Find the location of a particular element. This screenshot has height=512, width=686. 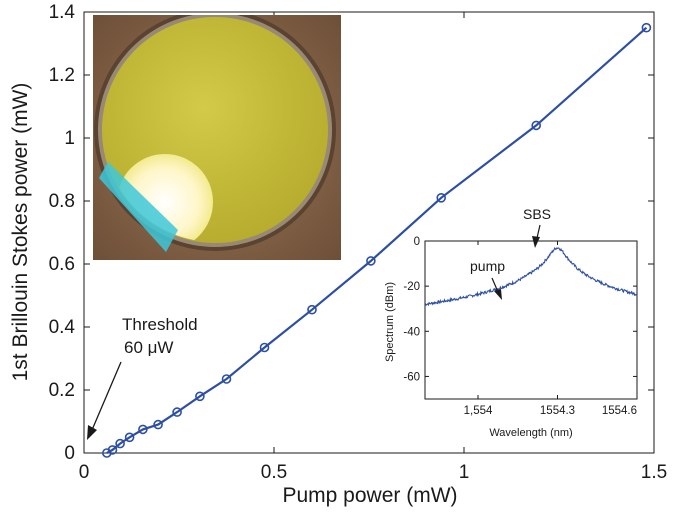

y-tick-label: 0 is located at coordinates (69, 453).